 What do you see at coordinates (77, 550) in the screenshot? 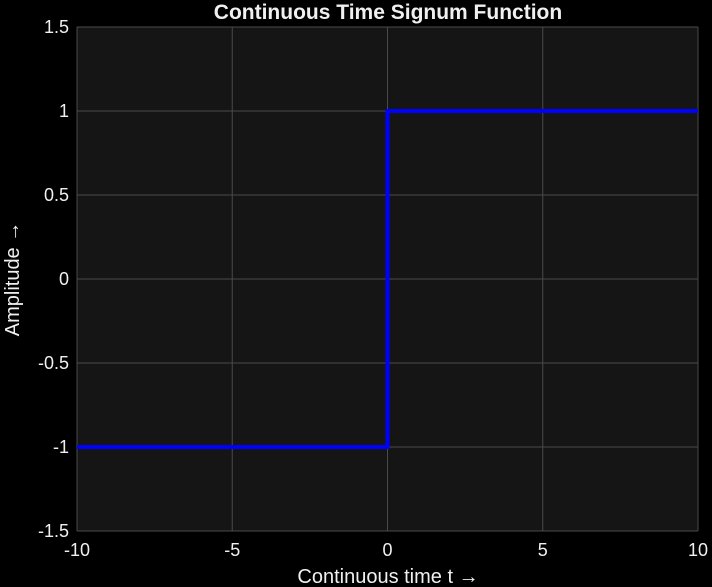
I see `x-tick-label: -10` at bounding box center [77, 550].